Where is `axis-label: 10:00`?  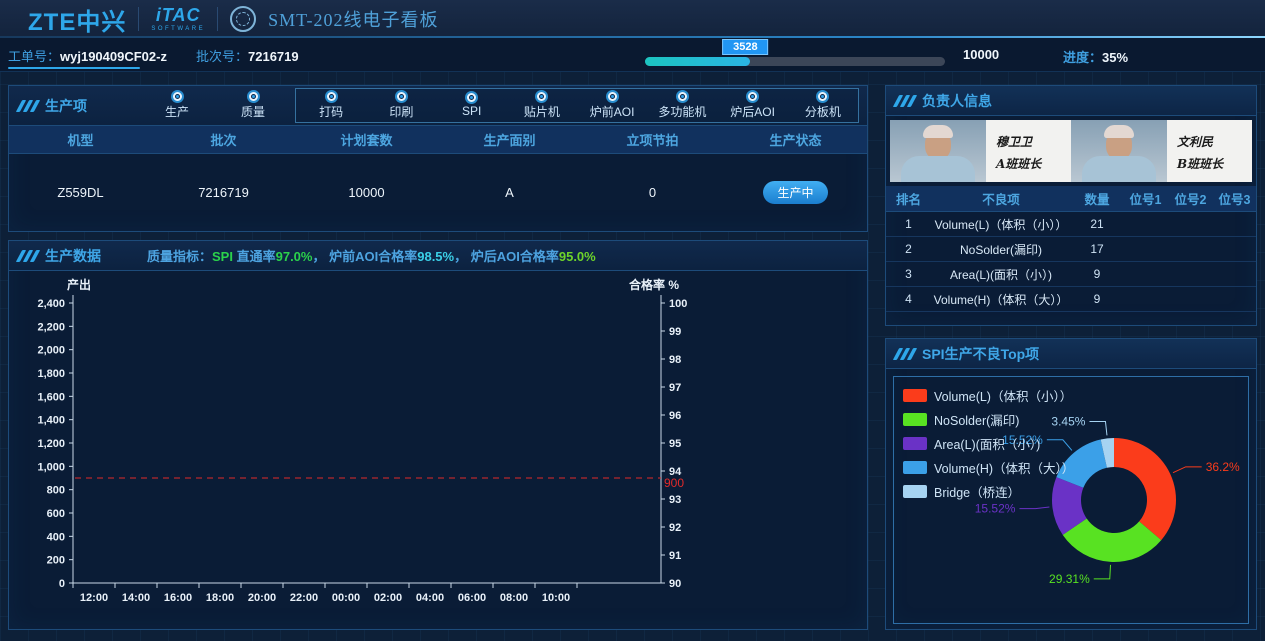
axis-label: 10:00 is located at coordinates (556, 598).